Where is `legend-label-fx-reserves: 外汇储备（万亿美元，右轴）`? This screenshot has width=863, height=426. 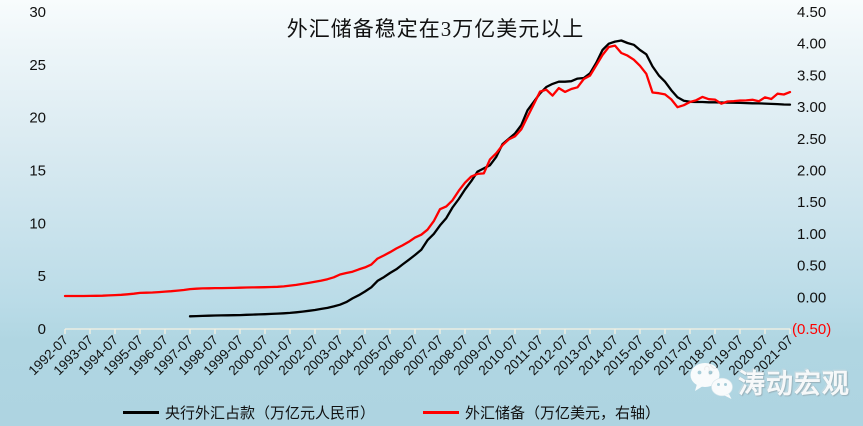
legend-label-fx-reserves: 外汇储备（万亿美元，右轴） is located at coordinates (563, 414).